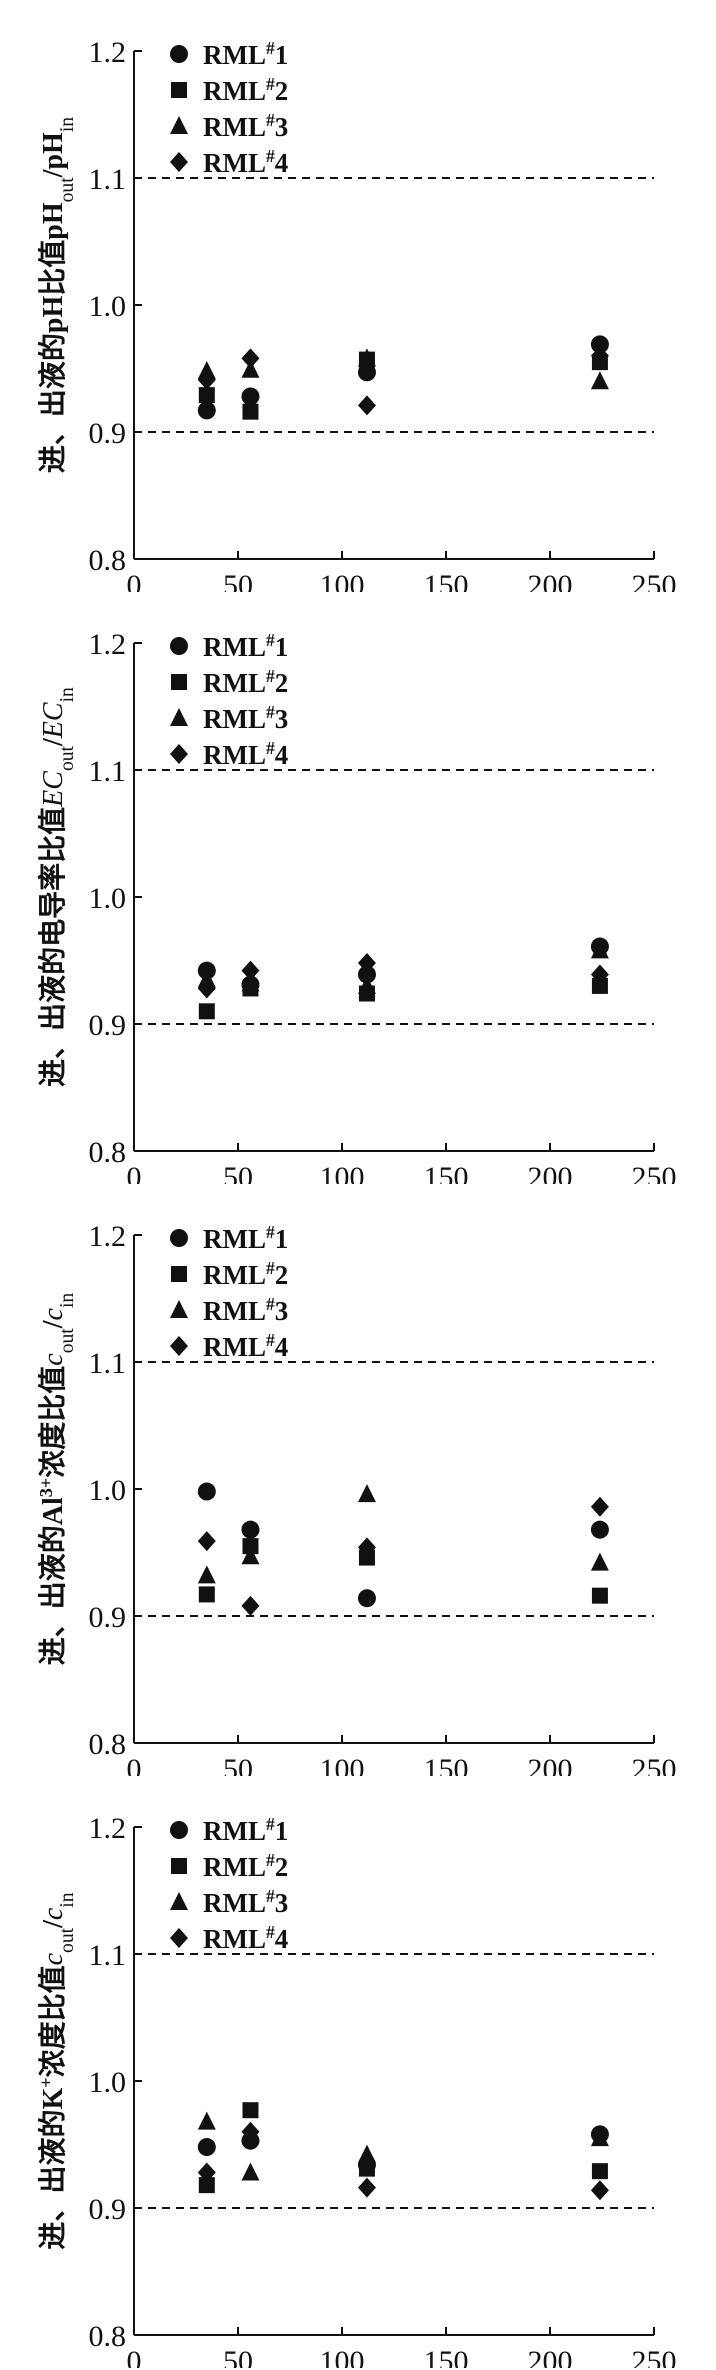 Image resolution: width=716 pixels, height=2370 pixels. Describe the element at coordinates (134, 1764) in the screenshot. I see `x-tick-label: 0` at that location.